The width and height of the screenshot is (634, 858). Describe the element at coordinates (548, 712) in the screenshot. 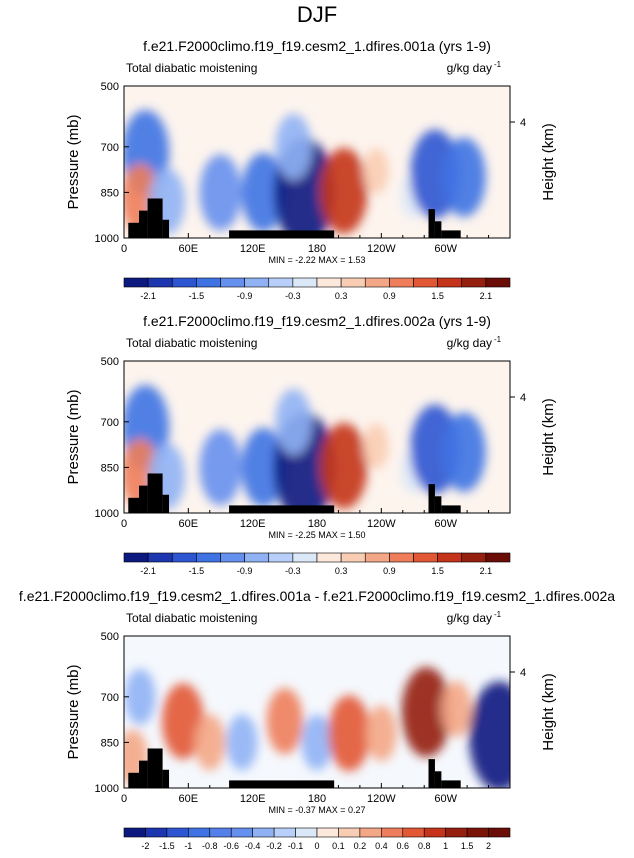

I see `y2-axis-label: Height (km)` at that location.